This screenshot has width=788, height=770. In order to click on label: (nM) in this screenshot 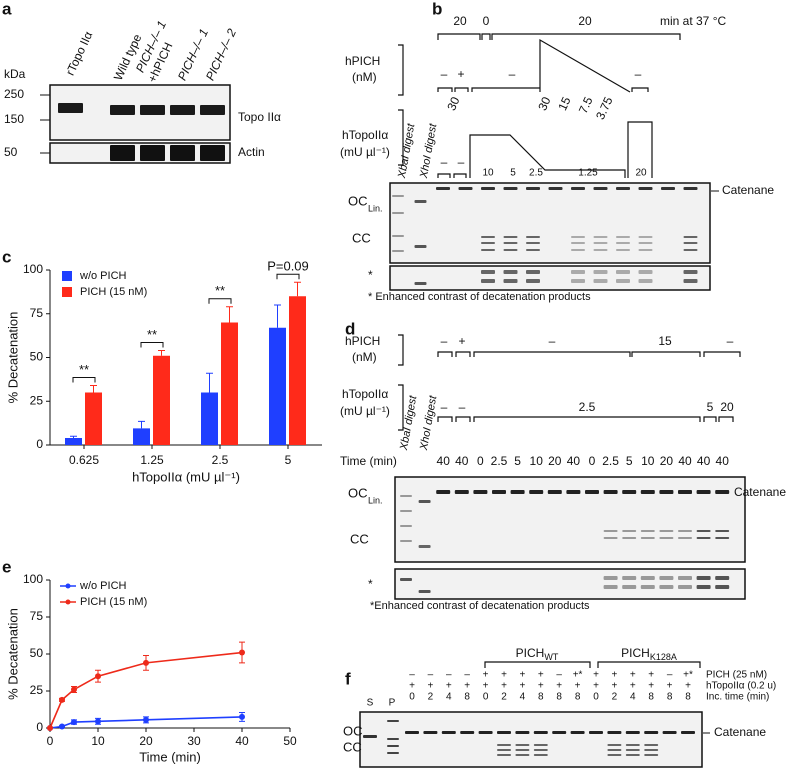, I will do `click(364, 77)`.